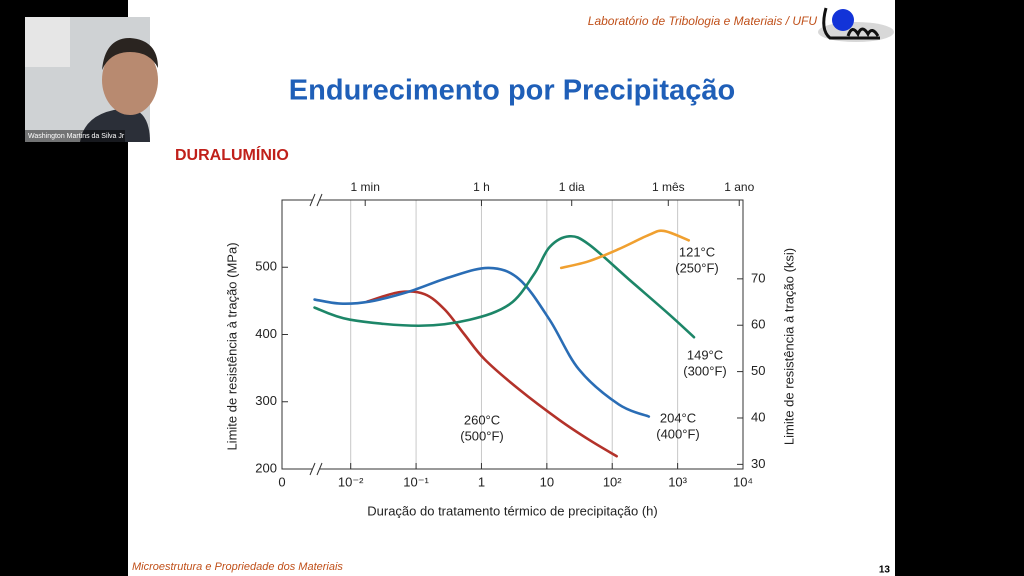 The height and width of the screenshot is (576, 1024). I want to click on logo-mark, so click(851, 23).